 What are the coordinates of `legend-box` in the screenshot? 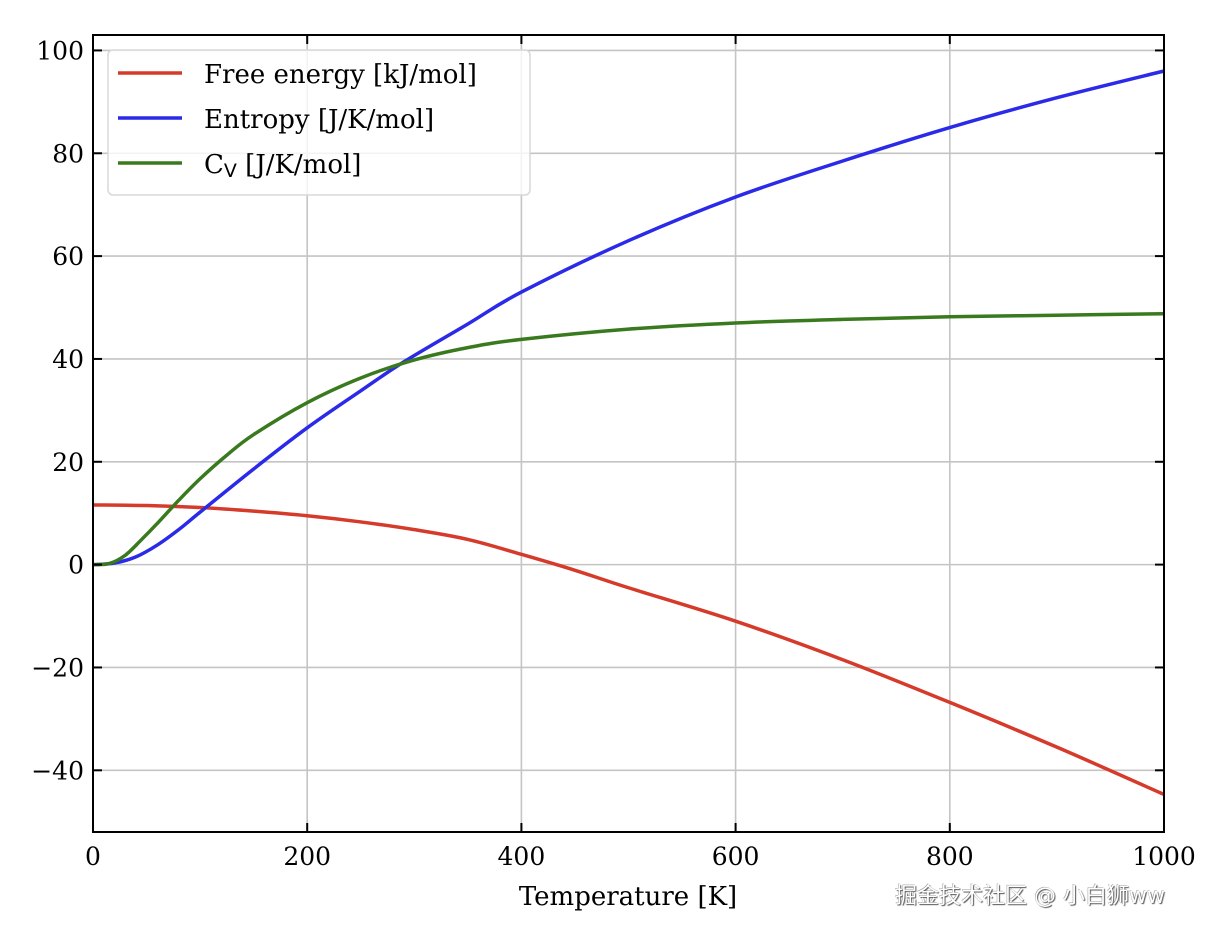 It's located at (319, 122).